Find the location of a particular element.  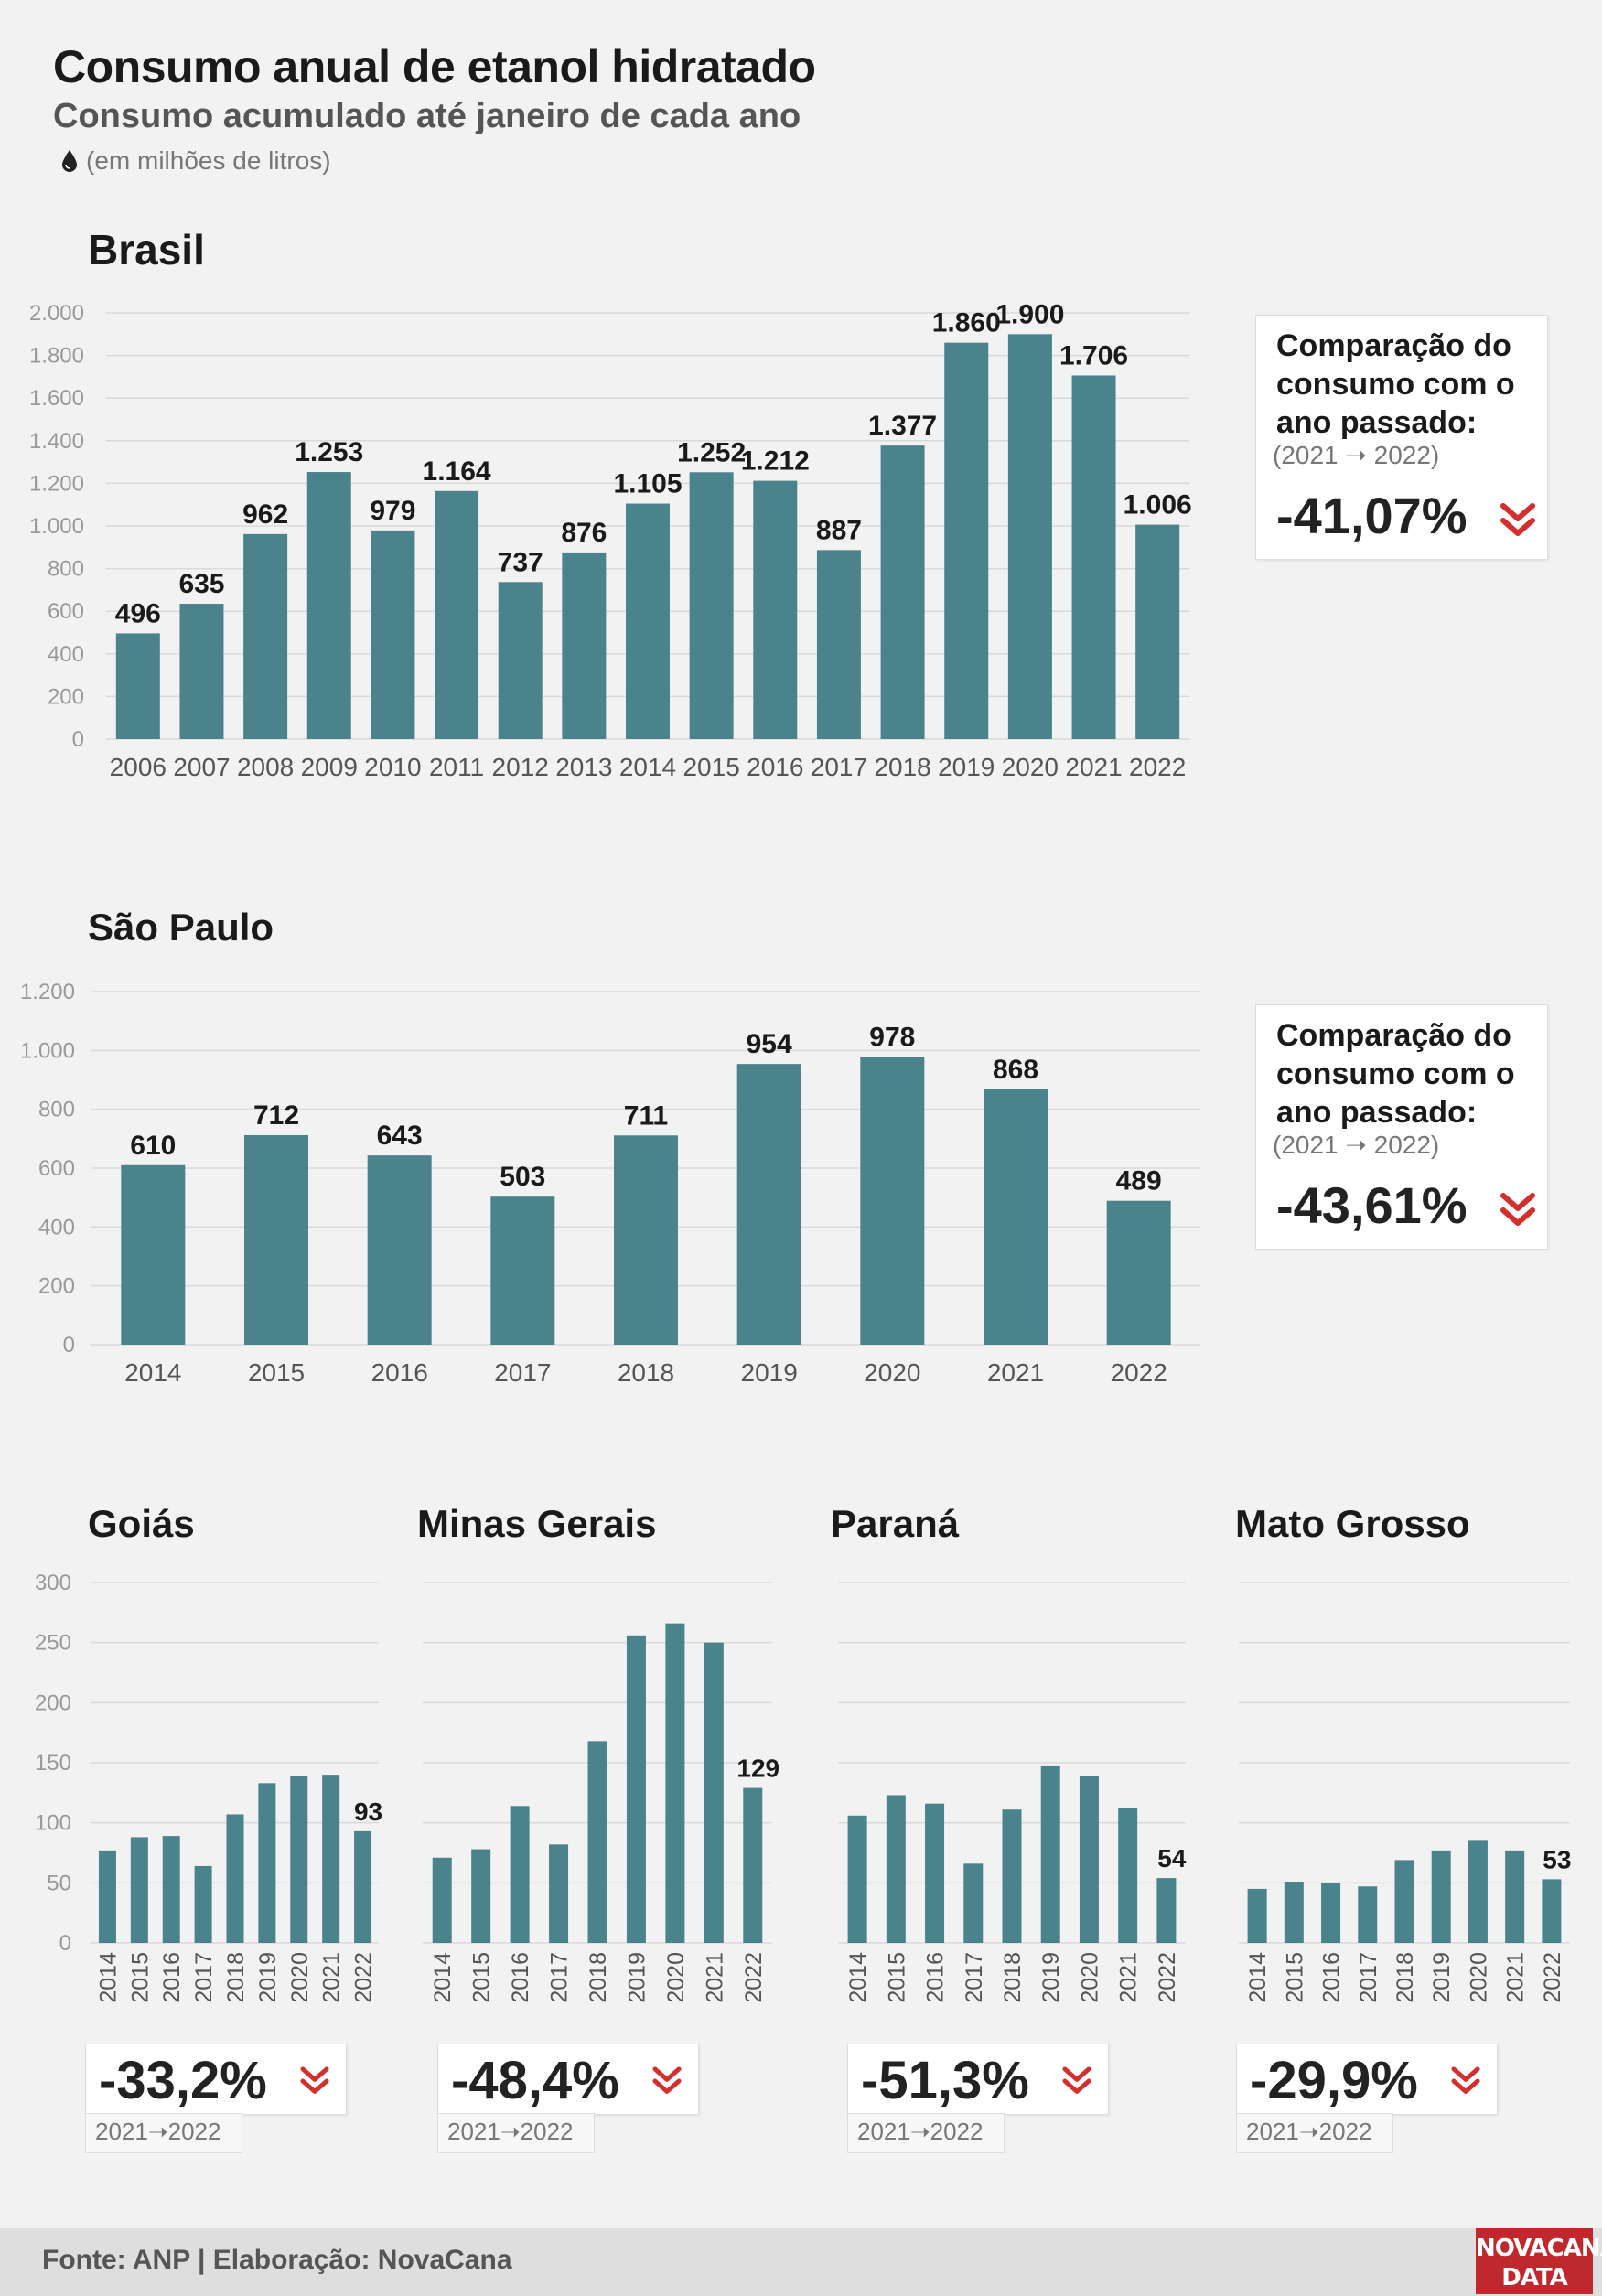

mato_grosso-x-tick-label: 2021 is located at coordinates (1516, 1978).